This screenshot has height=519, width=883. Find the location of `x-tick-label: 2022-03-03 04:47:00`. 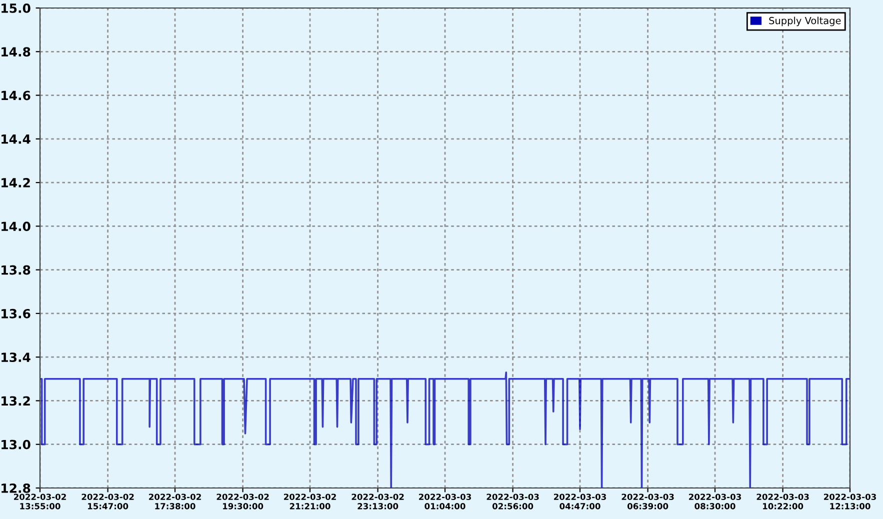

x-tick-label: 2022-03-03 04:47:00 is located at coordinates (580, 502).